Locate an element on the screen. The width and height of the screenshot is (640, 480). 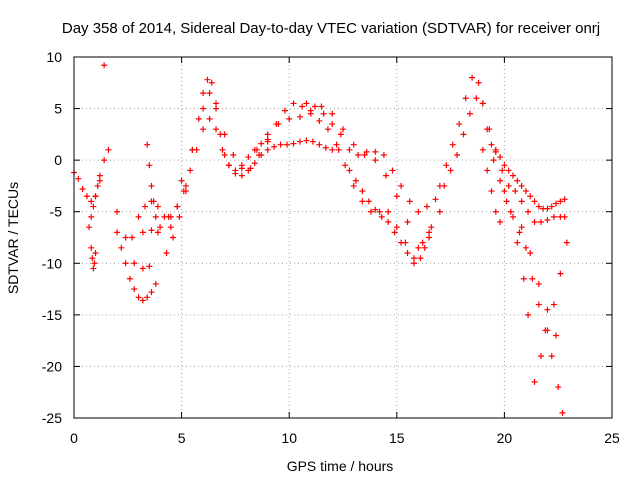
x-tick-label: 5 is located at coordinates (182, 438).